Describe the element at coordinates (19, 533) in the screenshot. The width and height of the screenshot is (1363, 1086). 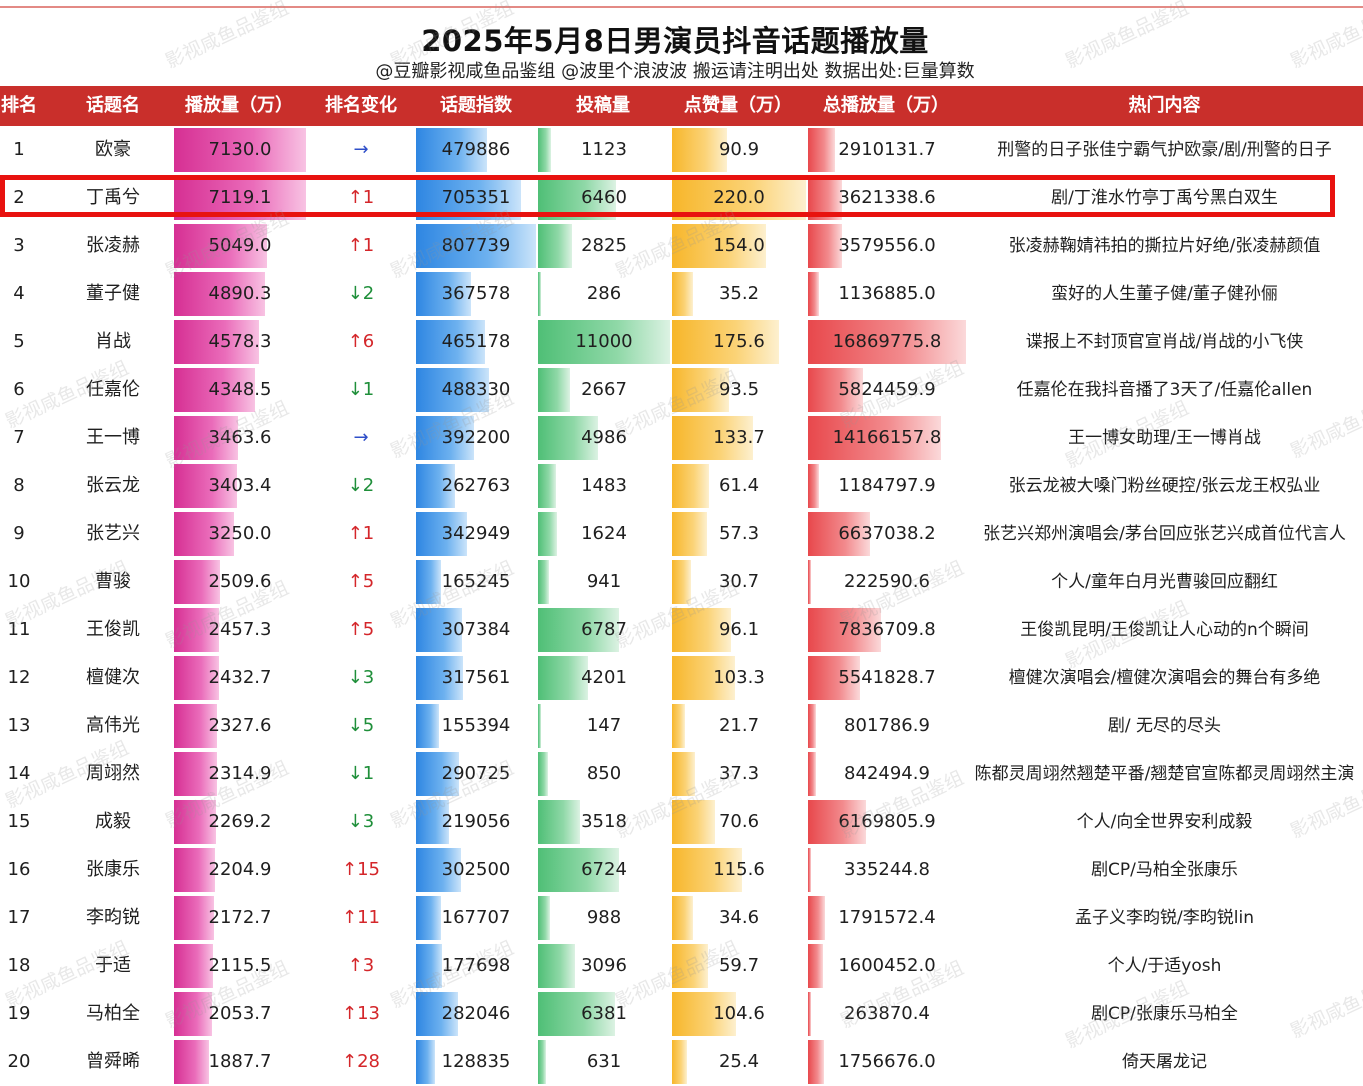
I see `rank-cell: 9` at that location.